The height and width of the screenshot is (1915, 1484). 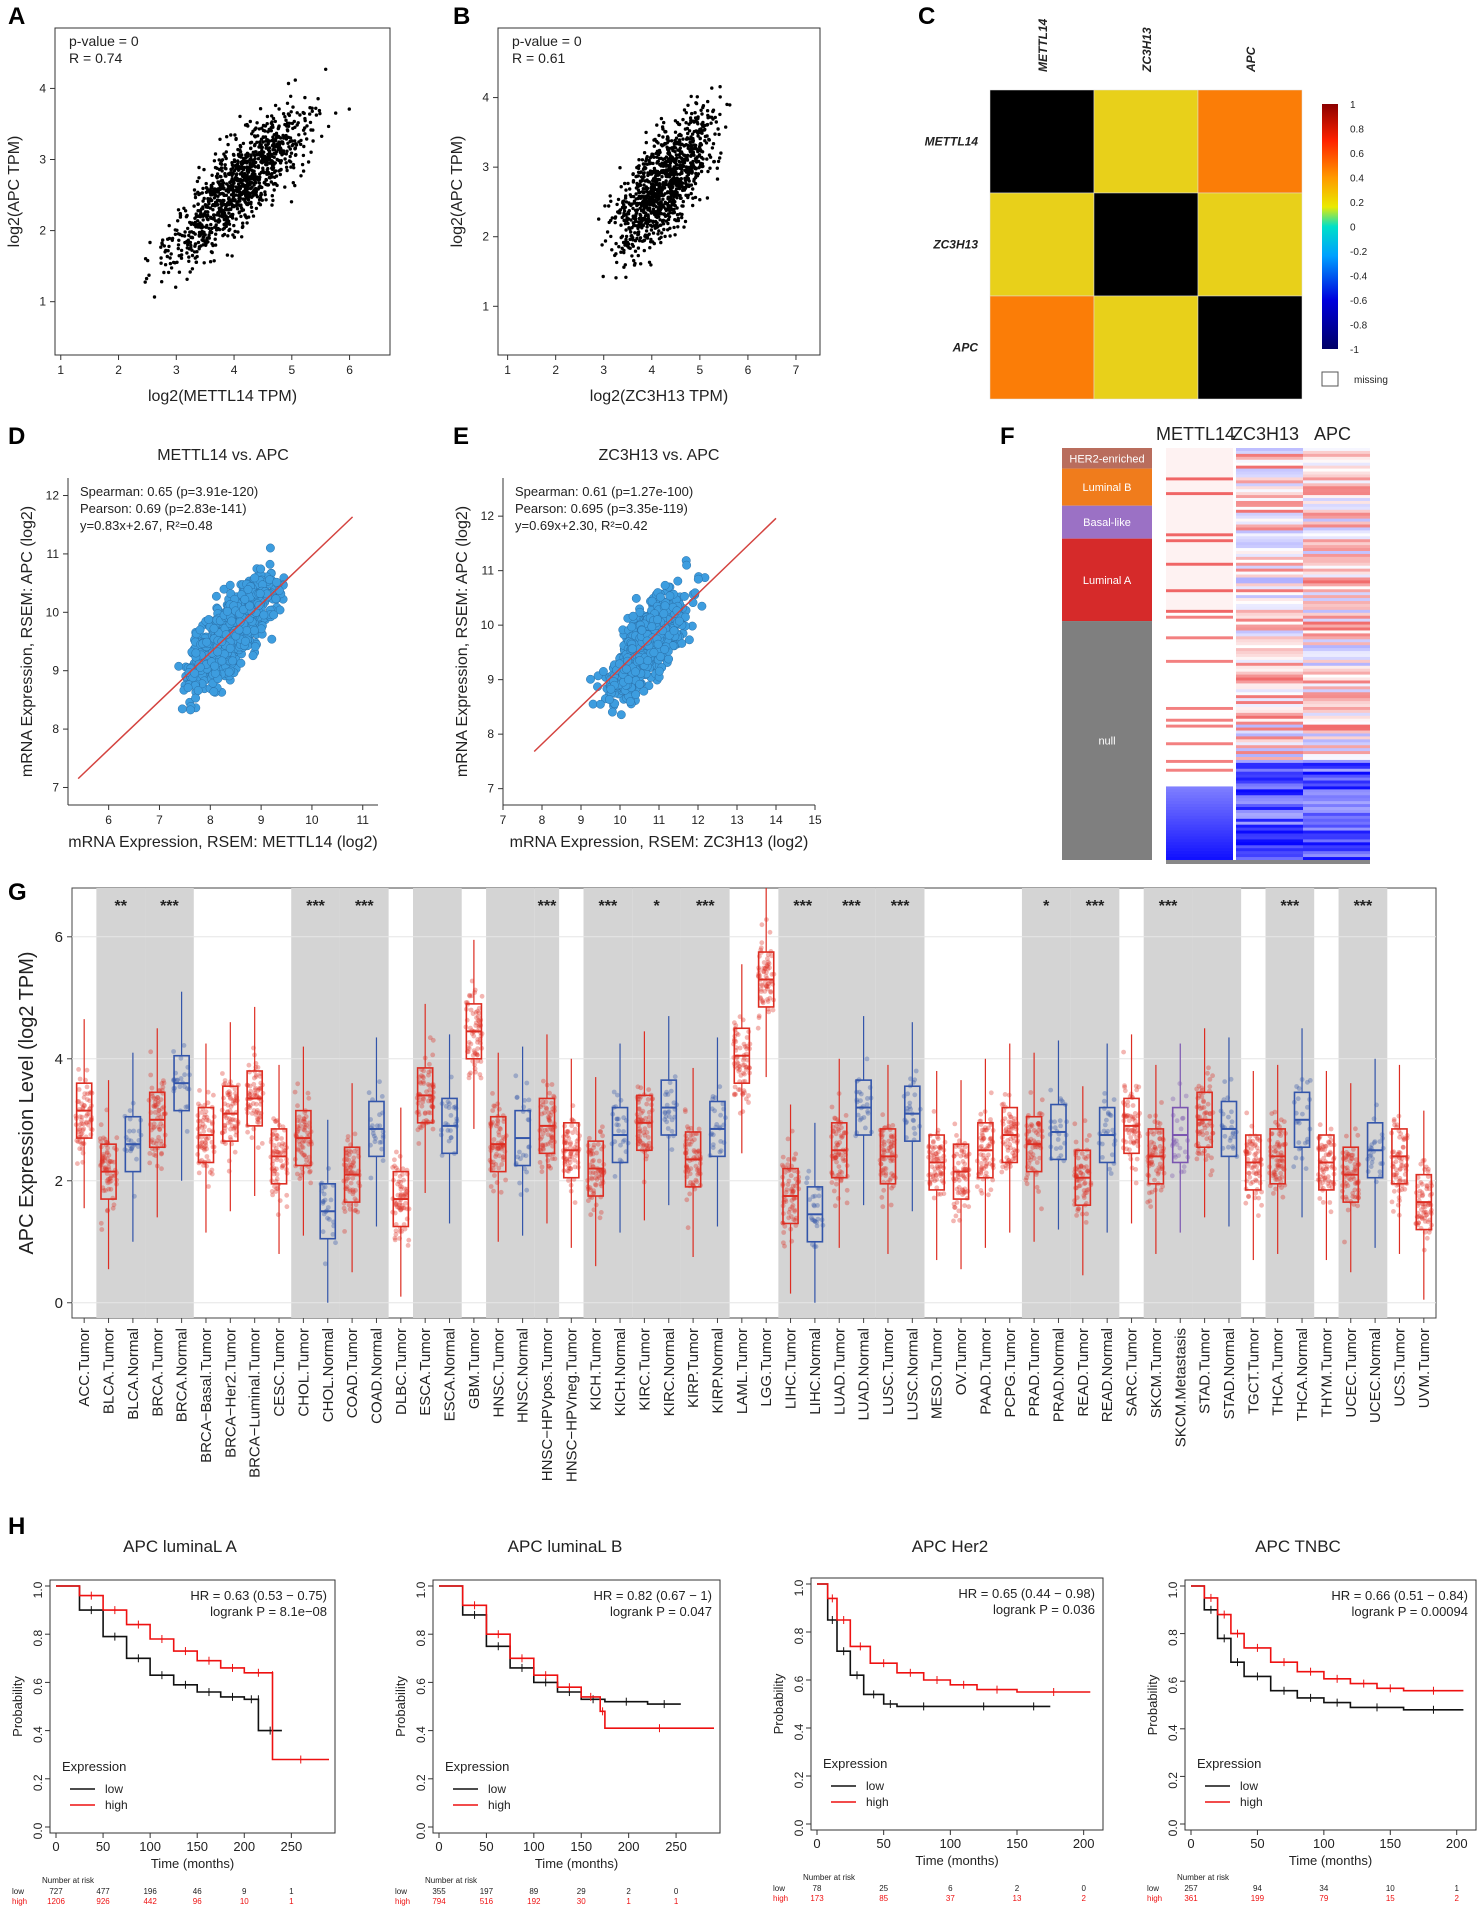 I want to click on significance-stars: *, so click(x=1046, y=906).